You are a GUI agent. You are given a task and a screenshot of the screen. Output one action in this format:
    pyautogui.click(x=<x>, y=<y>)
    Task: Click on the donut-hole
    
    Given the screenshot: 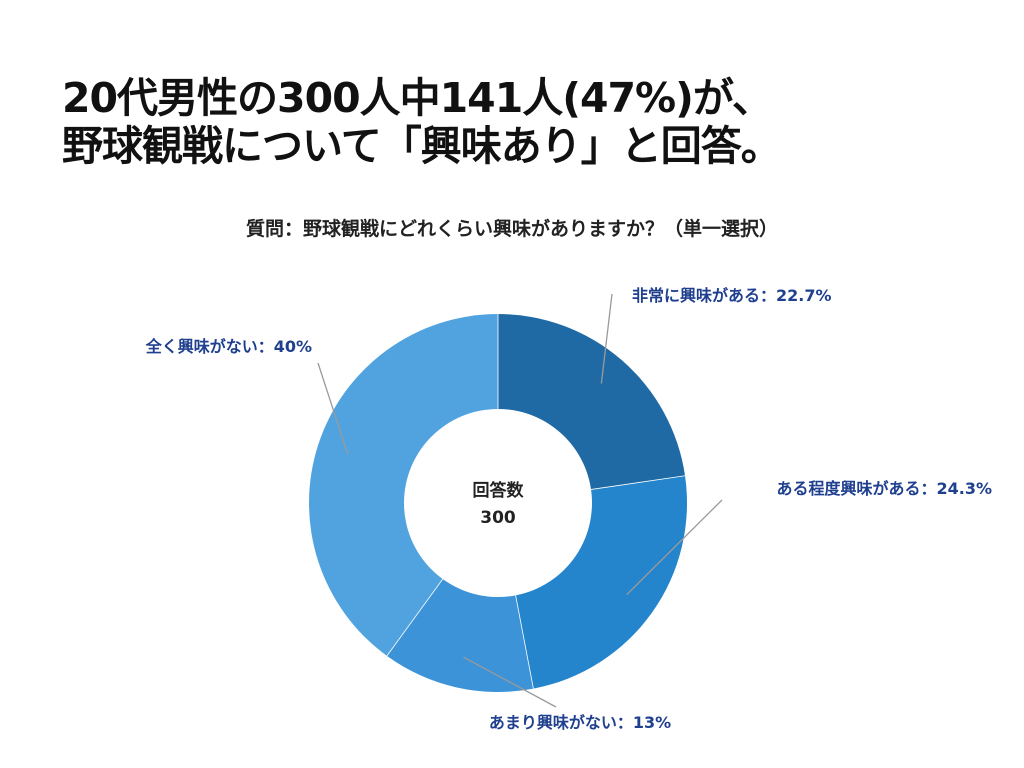 What is the action you would take?
    pyautogui.click(x=498, y=503)
    